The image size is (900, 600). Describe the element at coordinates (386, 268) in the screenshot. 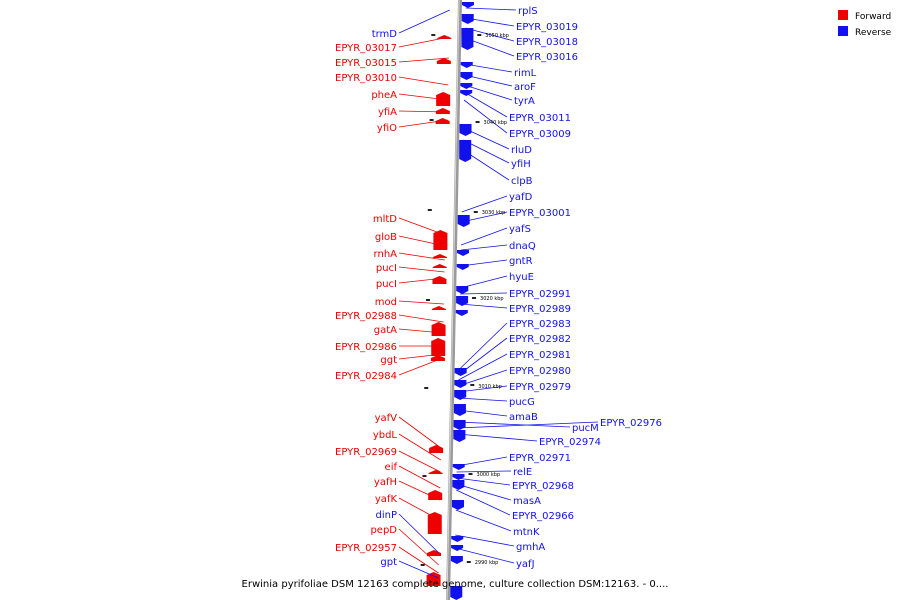

I see `gene-label-left: pucI` at that location.